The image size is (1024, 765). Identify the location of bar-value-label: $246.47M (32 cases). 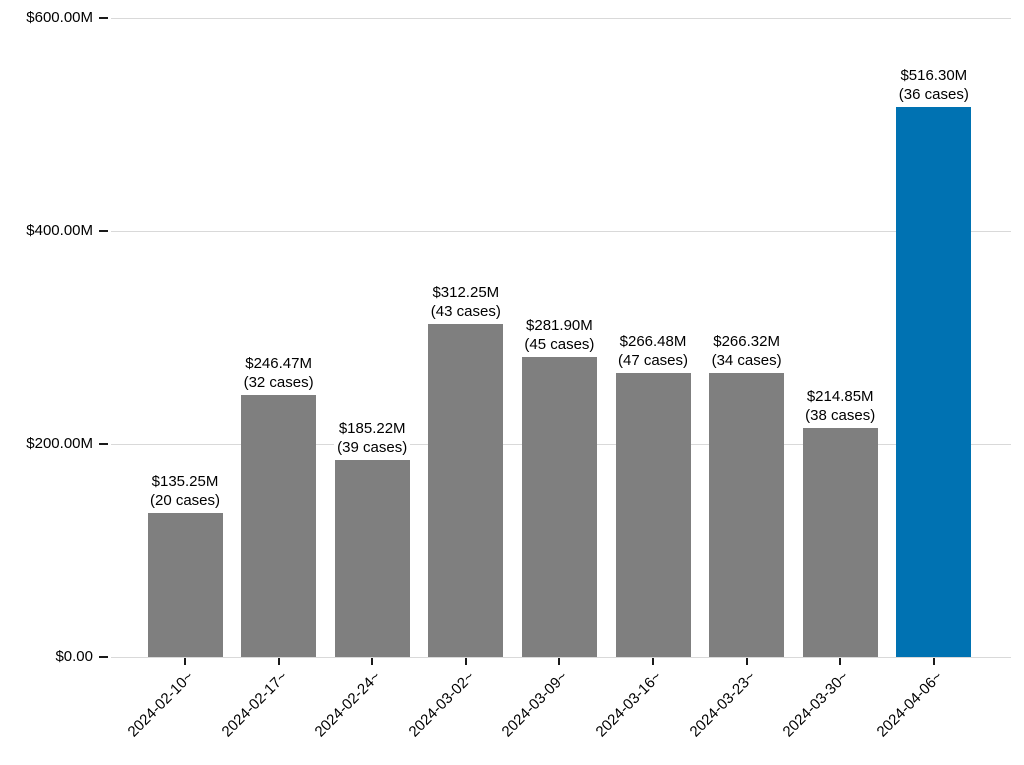
(279, 372).